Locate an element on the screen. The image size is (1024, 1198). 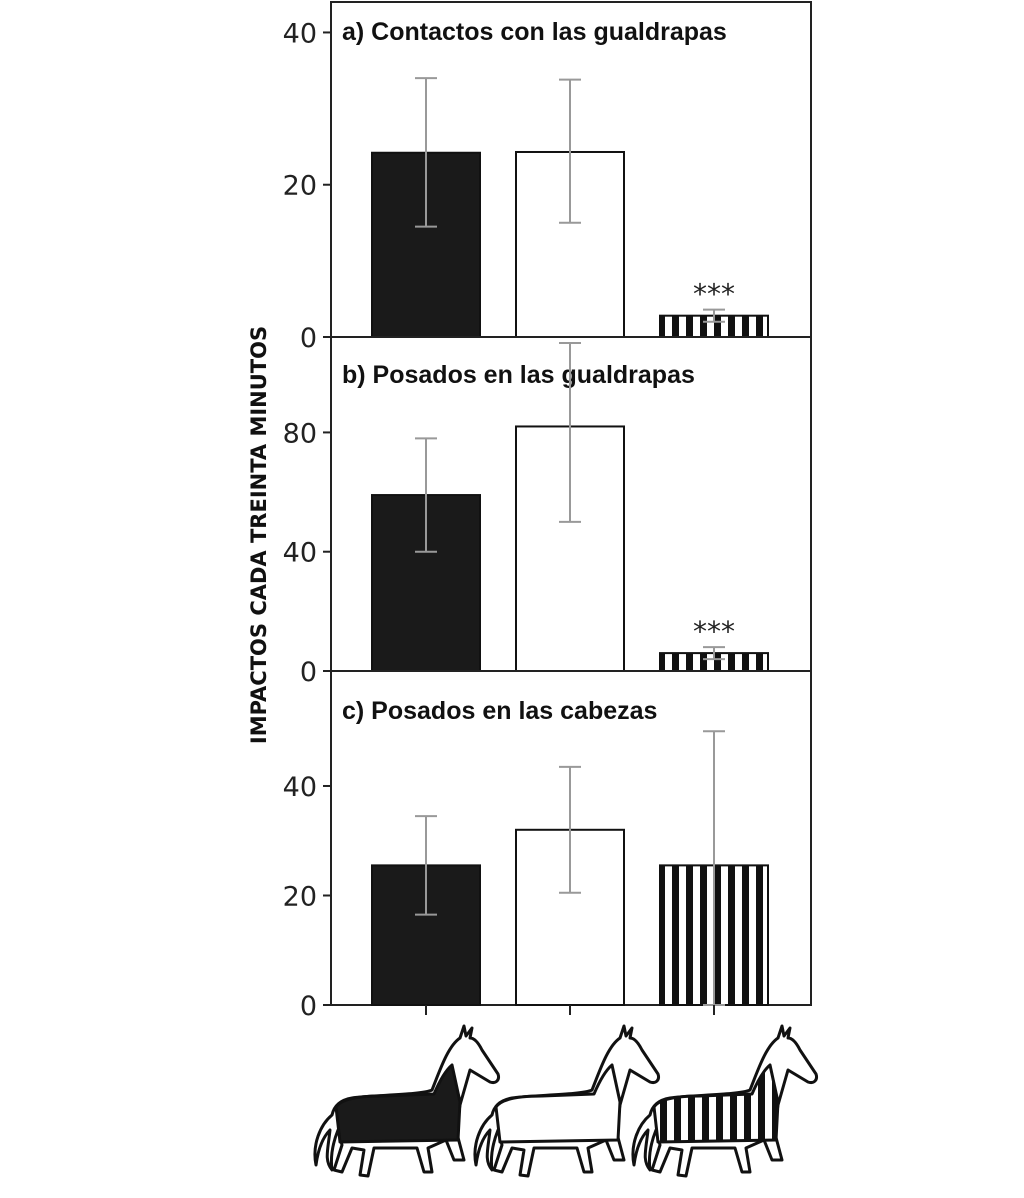
panel-a-title: a) Contactos con las gualdrapas is located at coordinates (534, 32).